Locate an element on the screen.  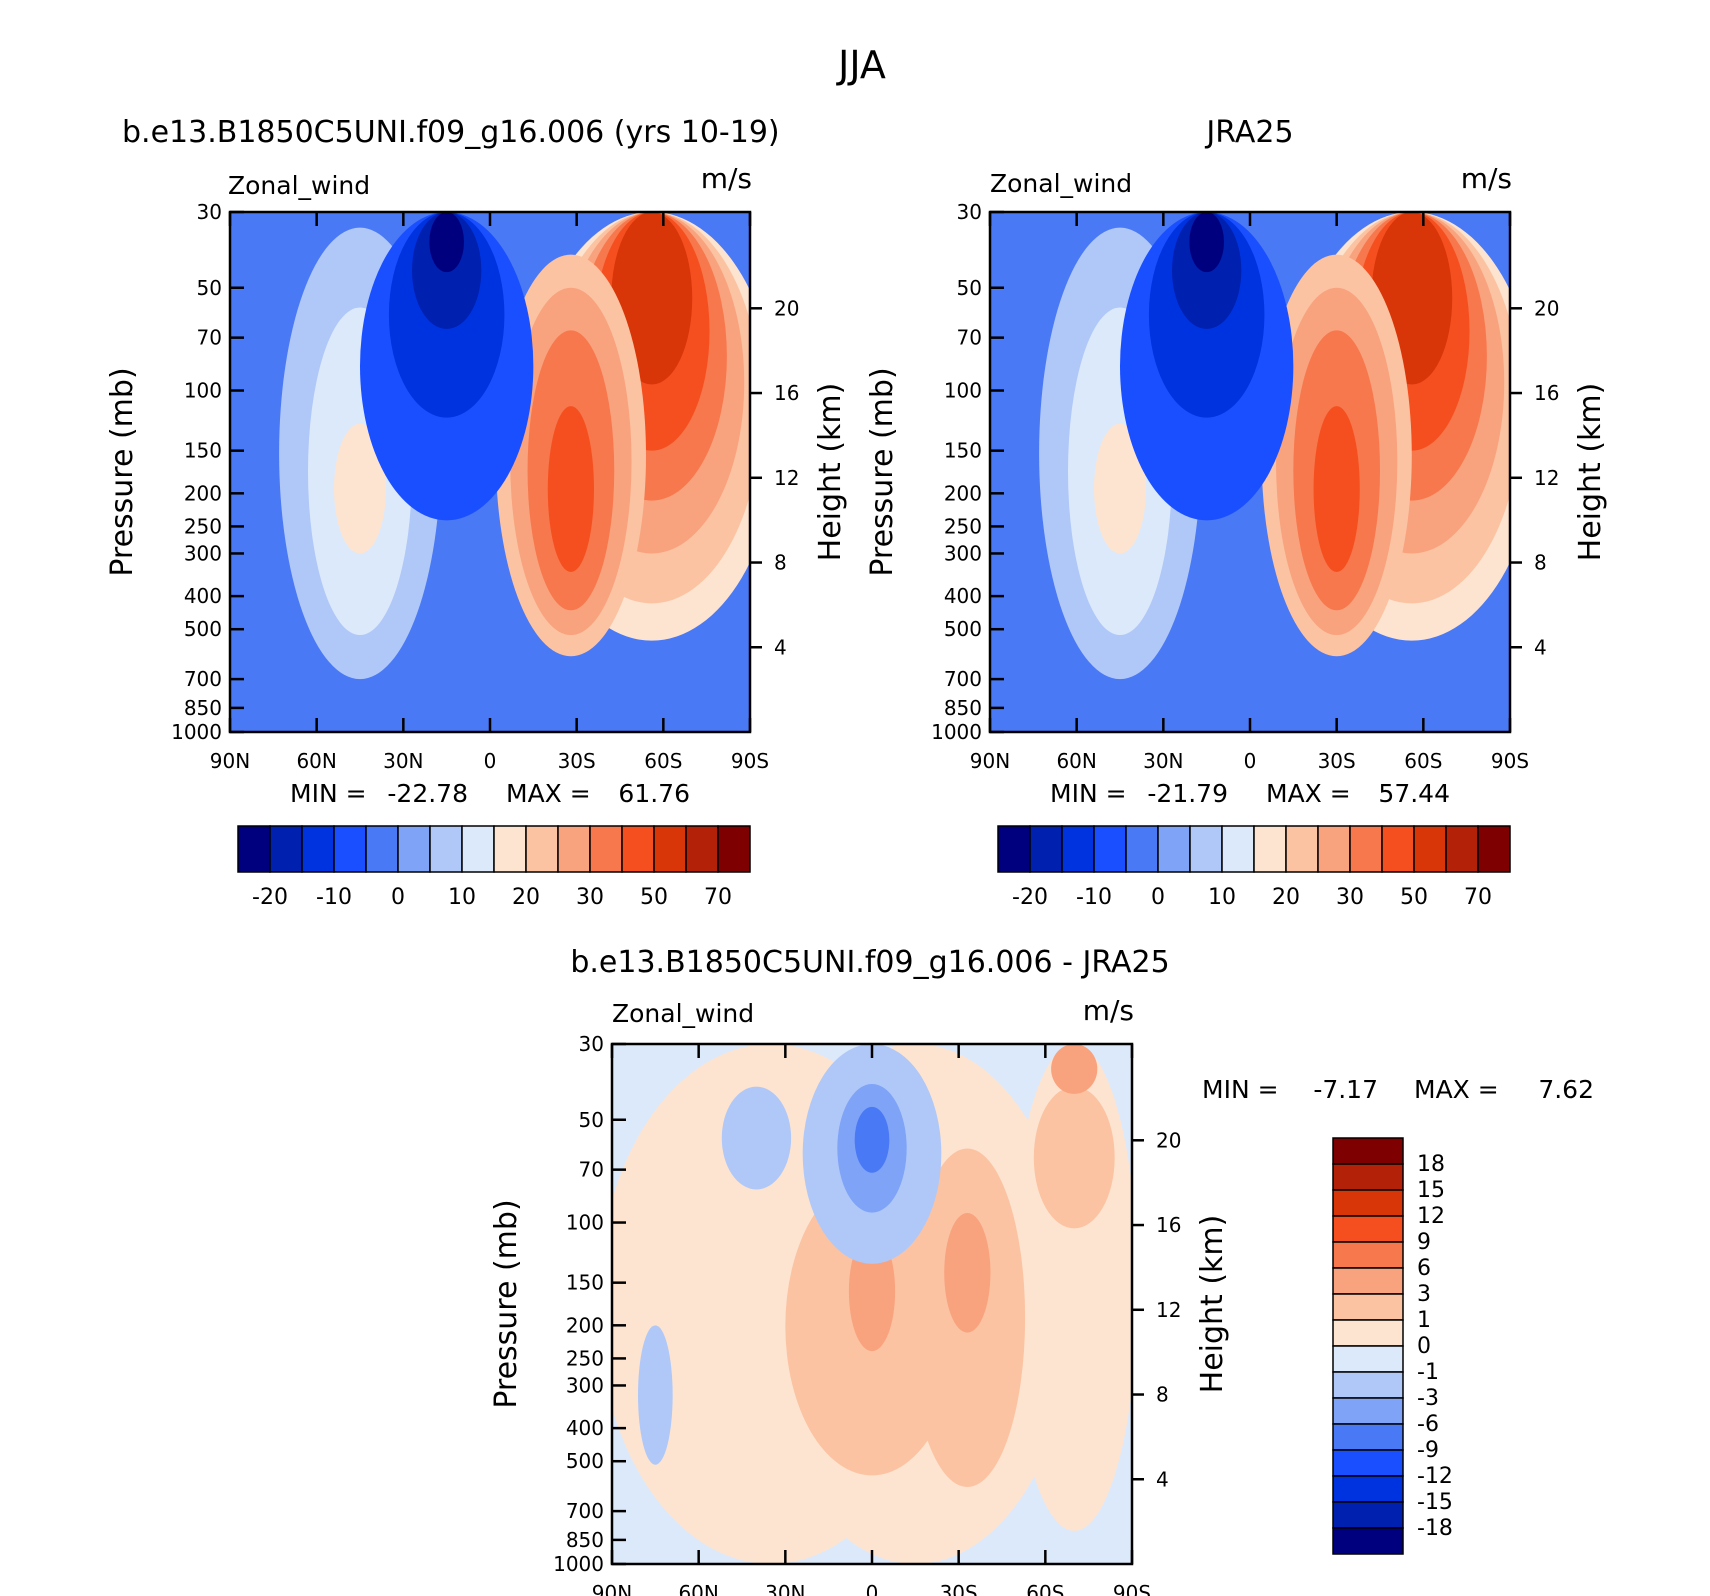
contour-subtropical-jet is located at coordinates (1336, 489).